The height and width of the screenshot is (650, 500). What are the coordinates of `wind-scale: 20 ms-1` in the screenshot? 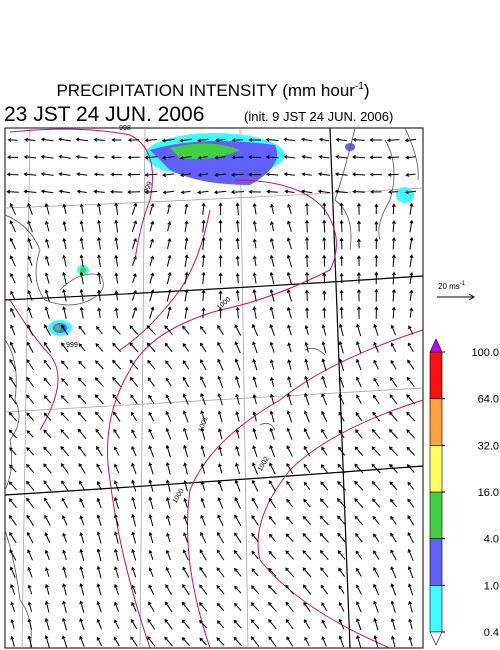 It's located at (456, 291).